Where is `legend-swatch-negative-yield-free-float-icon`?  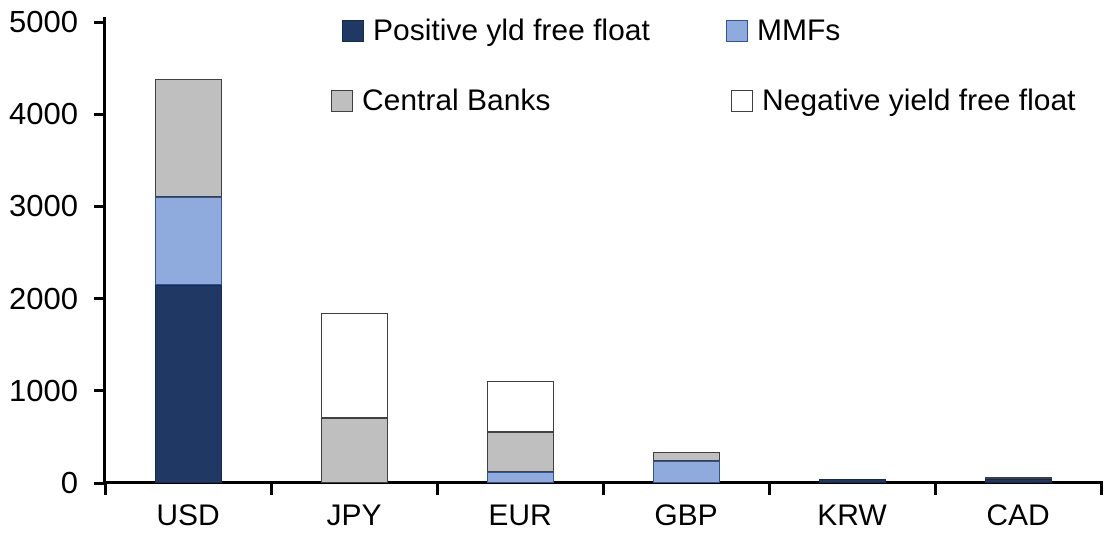
legend-swatch-negative-yield-free-float-icon is located at coordinates (742, 101).